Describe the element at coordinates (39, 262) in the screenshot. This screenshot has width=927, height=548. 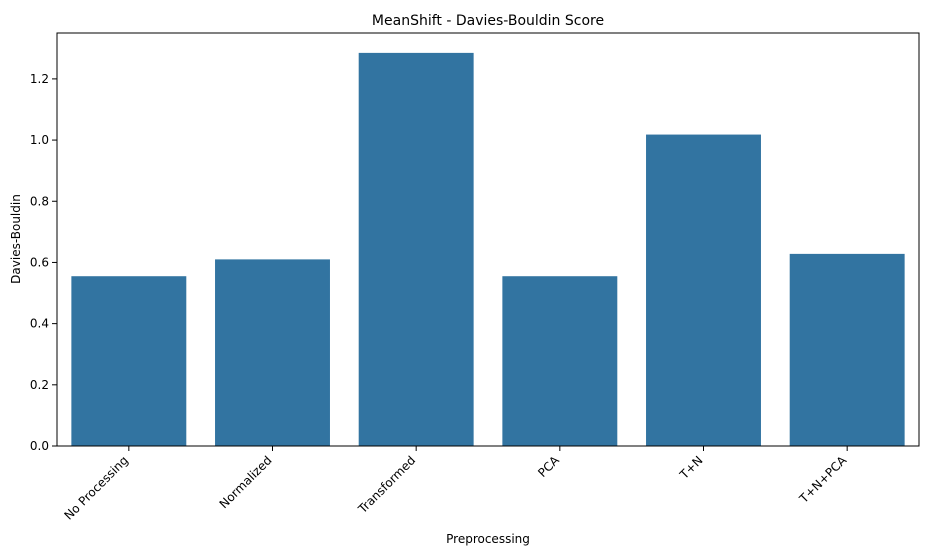
I see `y-tick-label: 0.6` at that location.